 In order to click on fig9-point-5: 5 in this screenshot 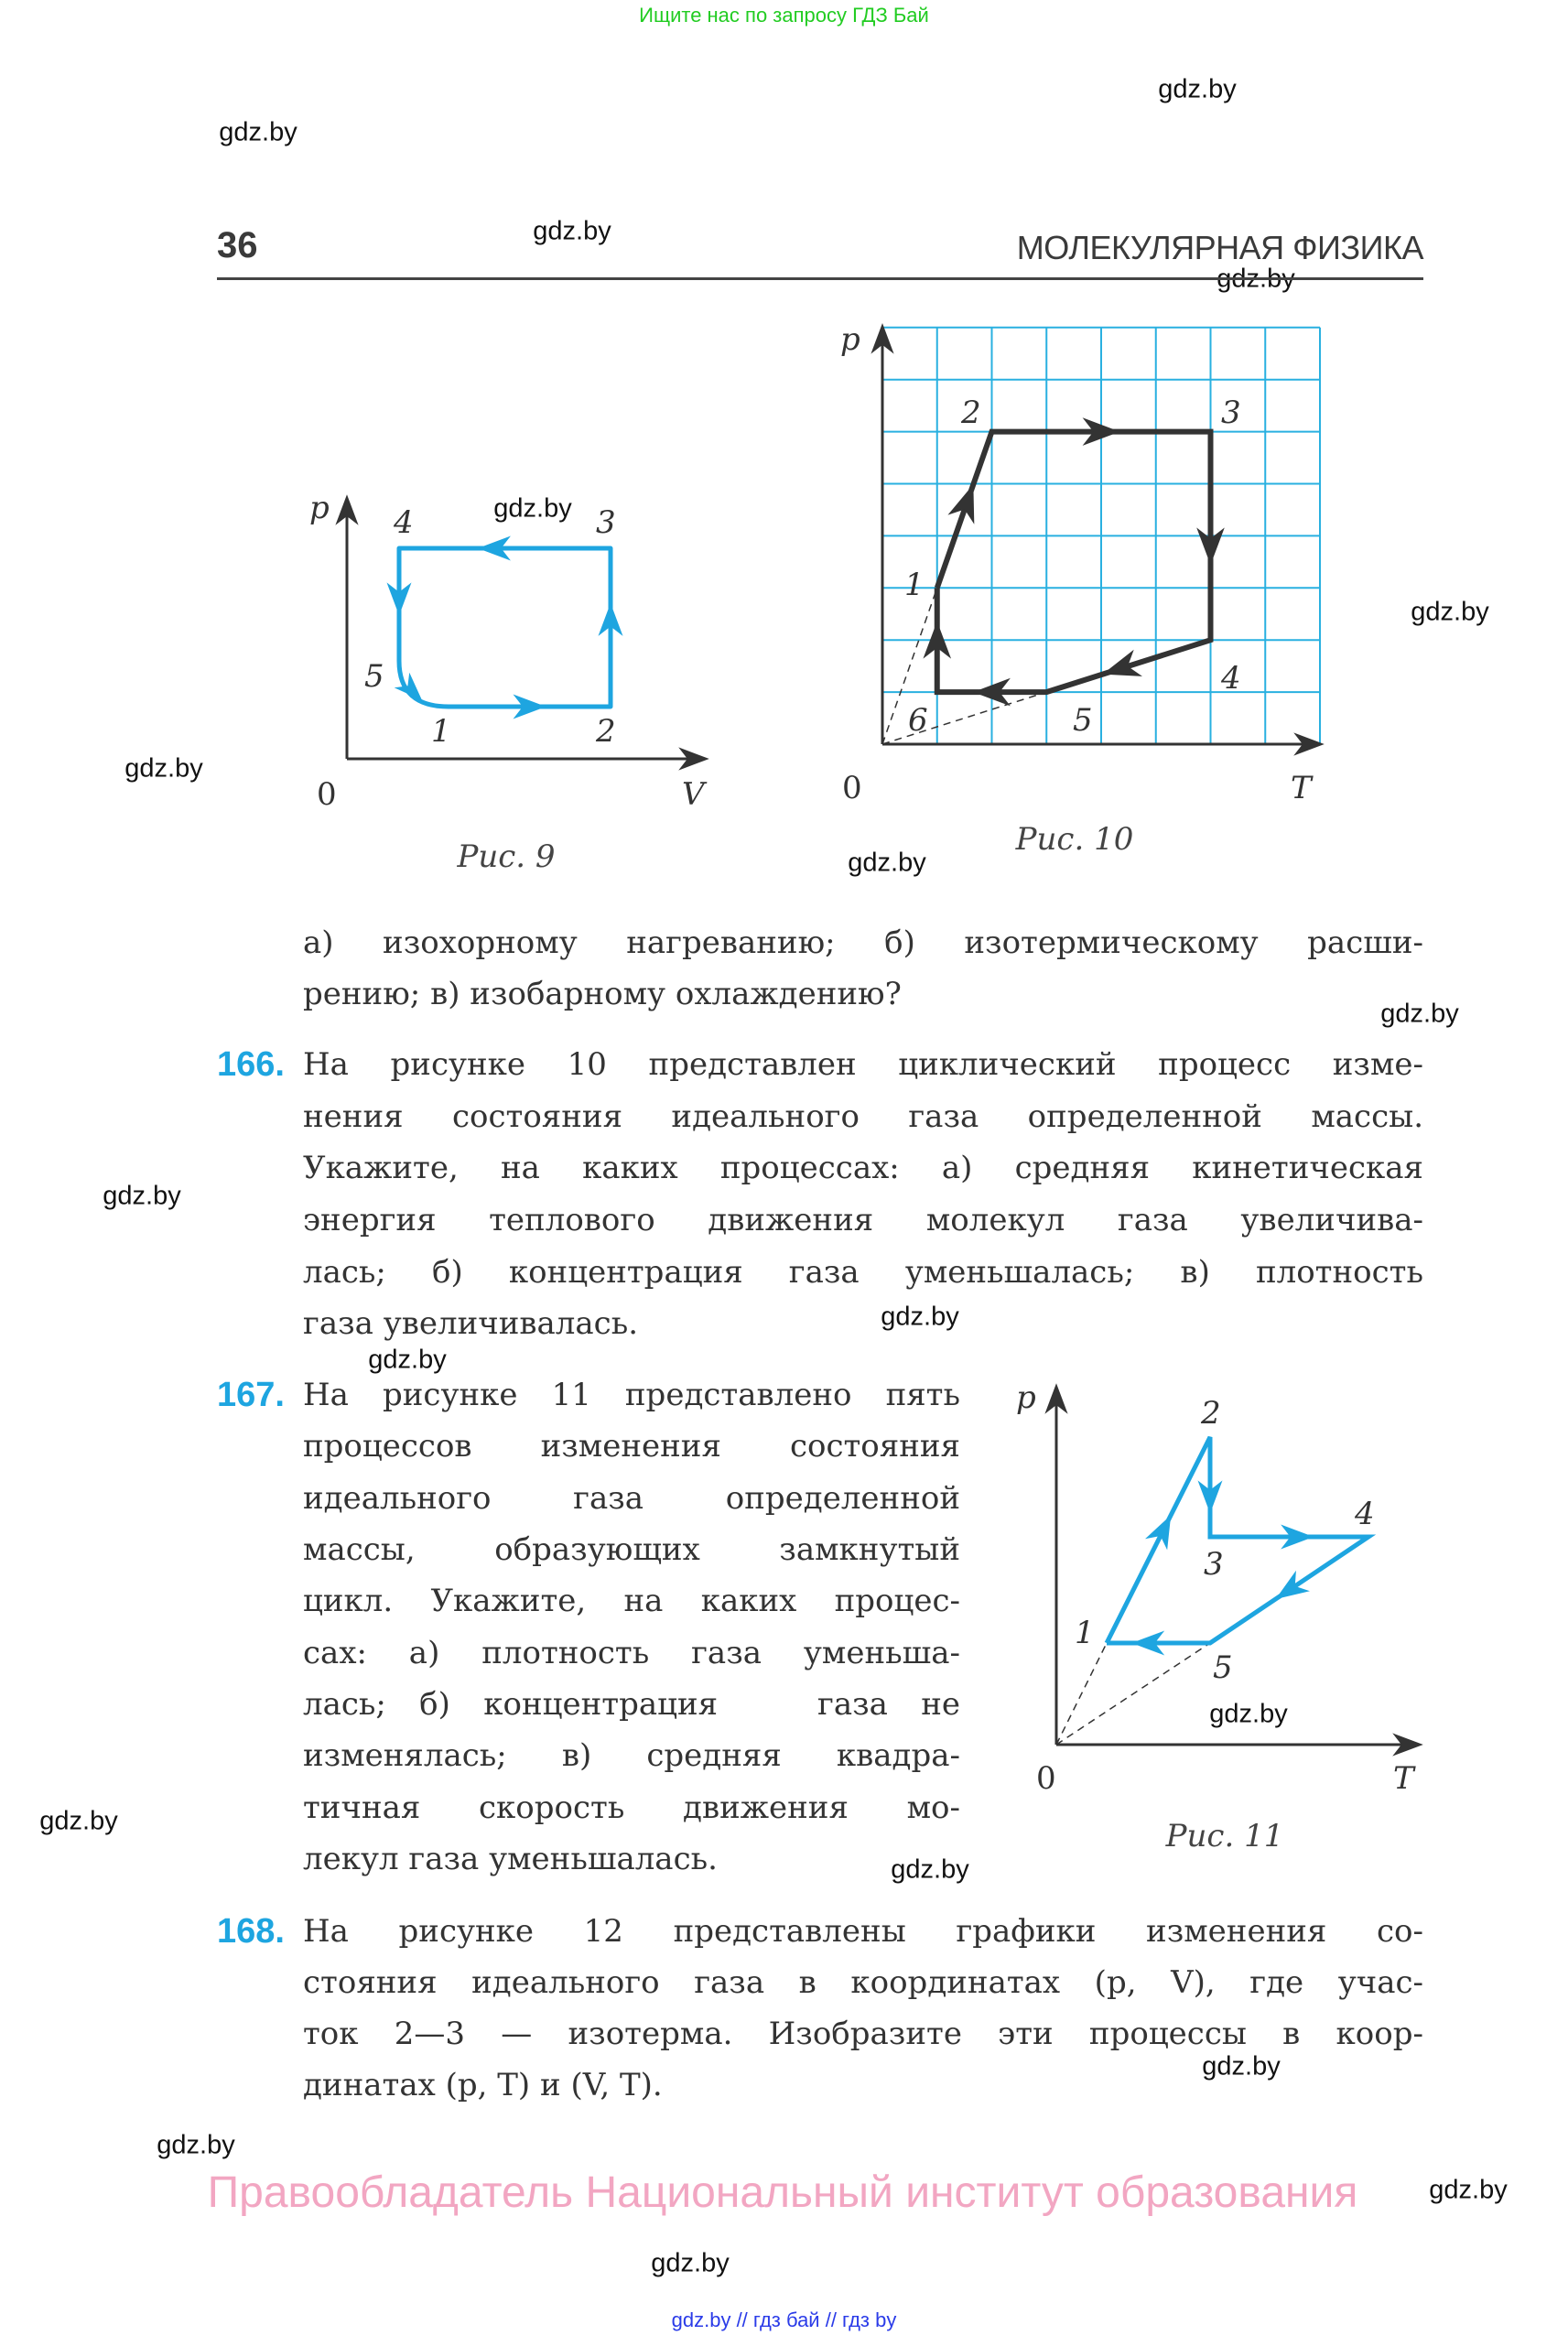, I will do `click(374, 676)`.